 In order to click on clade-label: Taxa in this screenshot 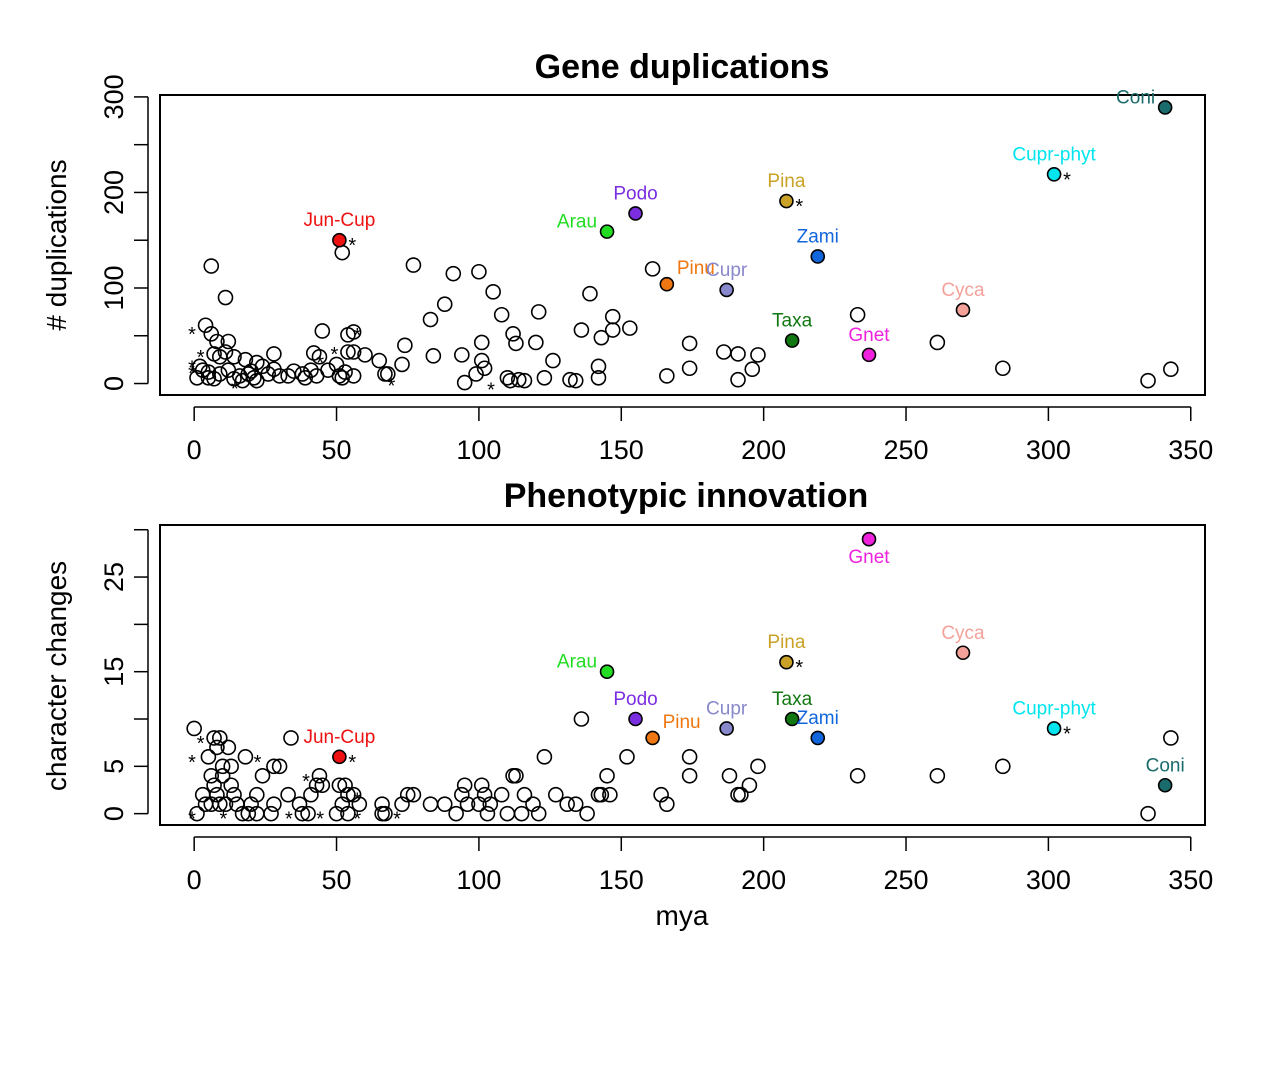, I will do `click(792, 699)`.